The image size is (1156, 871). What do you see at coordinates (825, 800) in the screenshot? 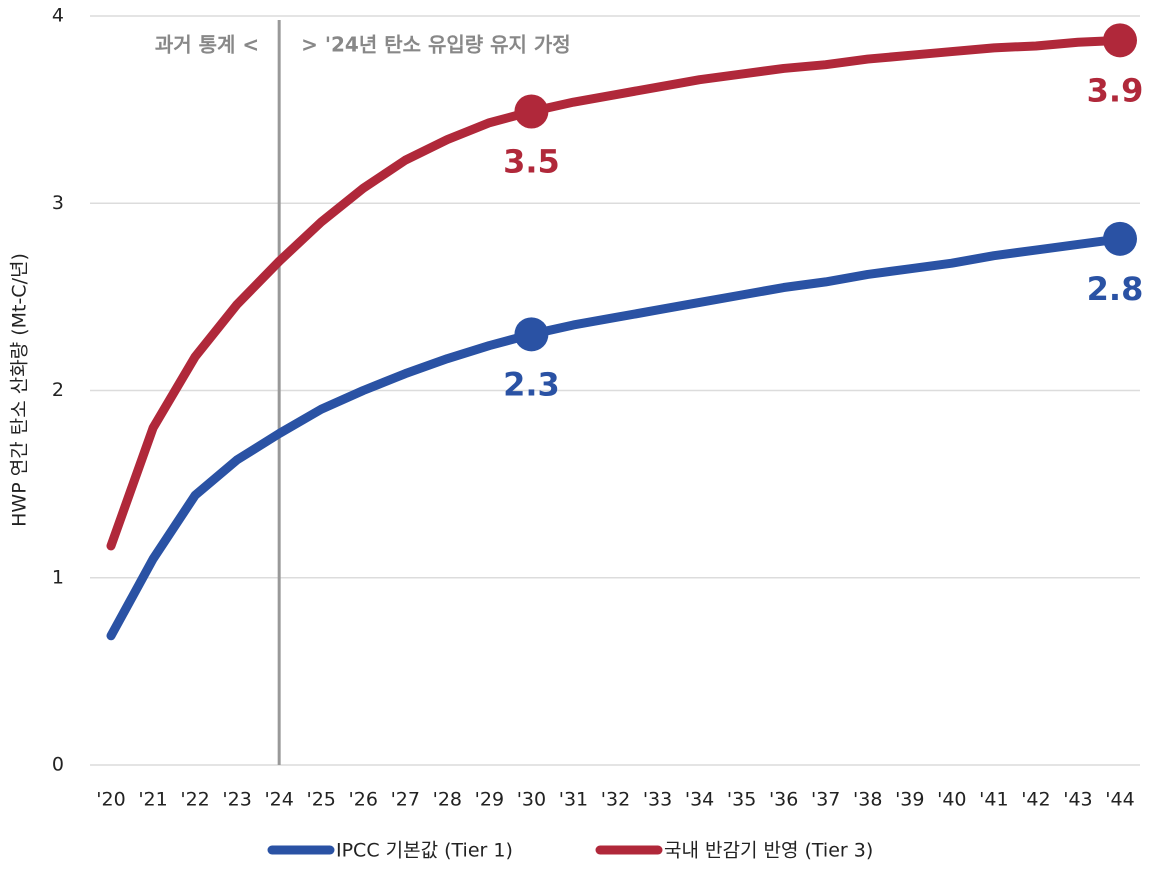
I see `x-tick-label: '37` at bounding box center [825, 800].